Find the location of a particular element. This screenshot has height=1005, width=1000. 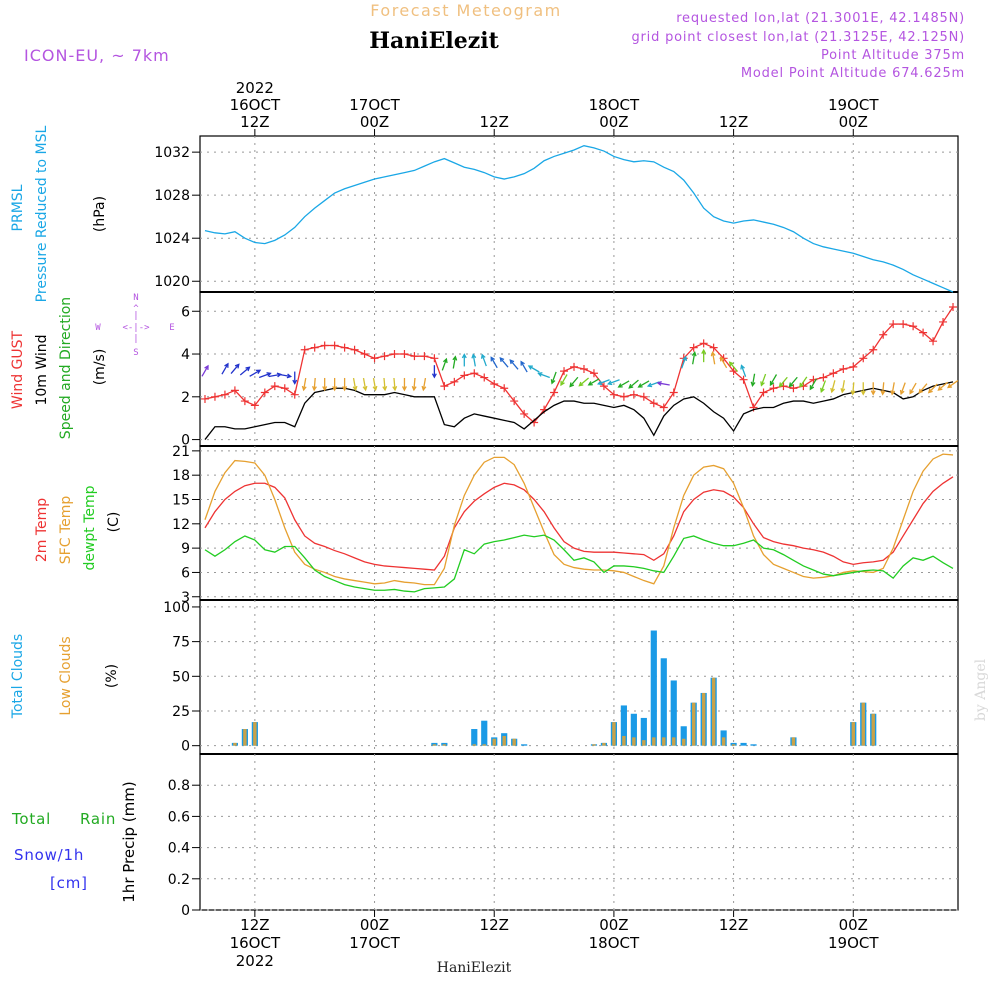

y-tick-label: 50 is located at coordinates (181, 677).